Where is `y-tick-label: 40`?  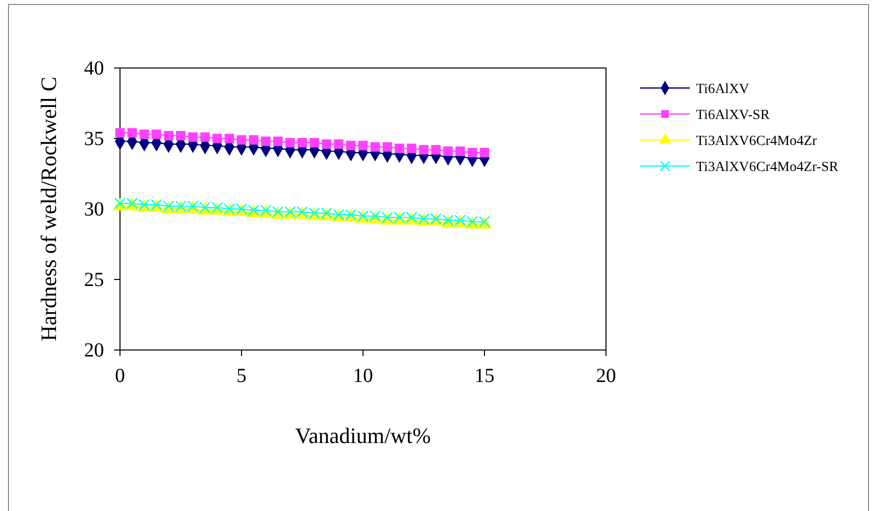
y-tick-label: 40 is located at coordinates (94, 68).